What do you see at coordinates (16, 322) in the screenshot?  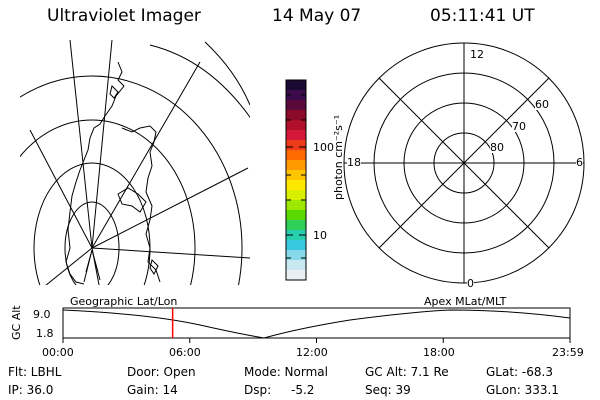 I see `gc-alt-axis-title: GC Alt` at bounding box center [16, 322].